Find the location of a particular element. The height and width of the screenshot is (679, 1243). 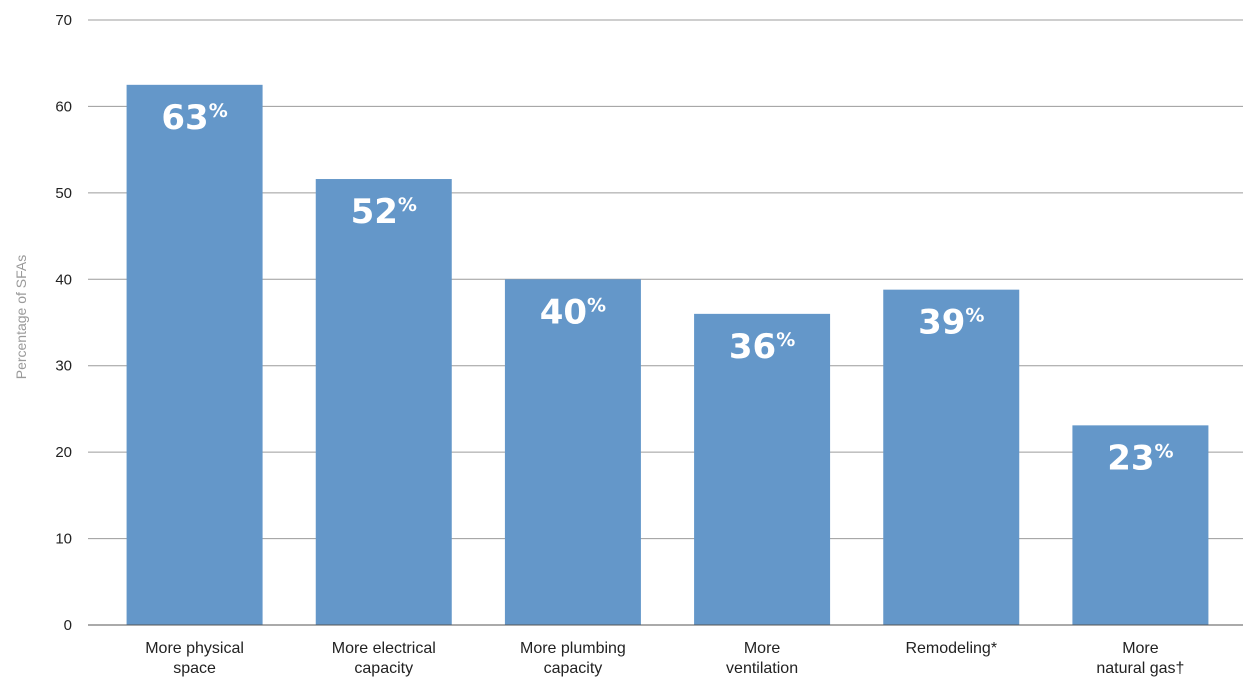

data-label: 23% is located at coordinates (1140, 458).